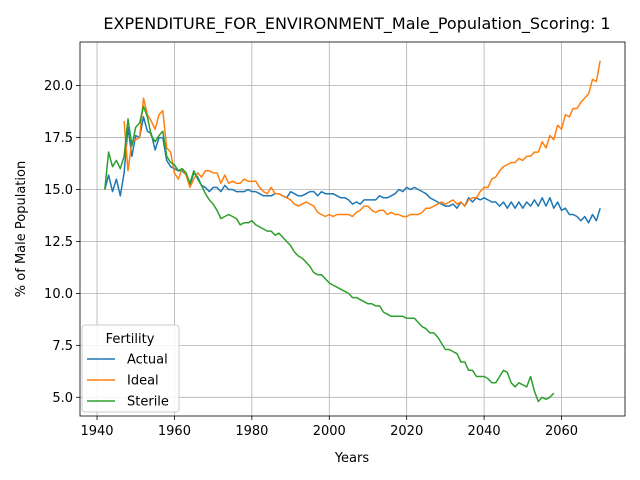  What do you see at coordinates (62, 398) in the screenshot?
I see `y-tick-label: 5.0` at bounding box center [62, 398].